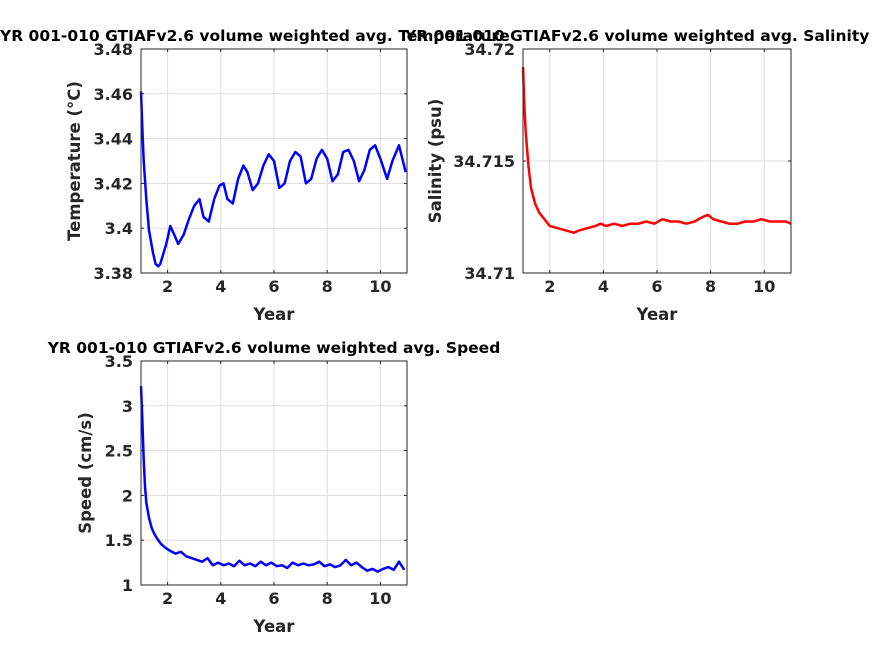 This screenshot has height=656, width=875. I want to click on y-tick-label: 3, so click(127, 406).